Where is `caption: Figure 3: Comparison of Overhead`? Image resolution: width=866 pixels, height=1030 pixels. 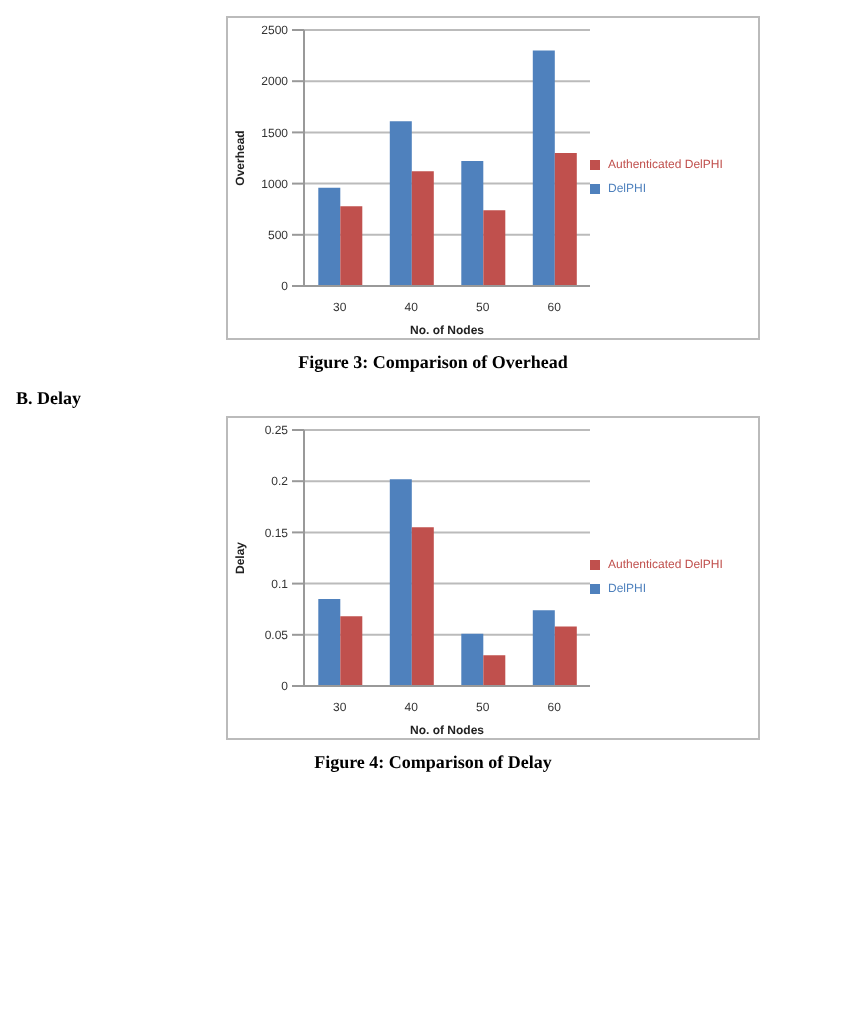
caption: Figure 3: Comparison of Overhead is located at coordinates (433, 362).